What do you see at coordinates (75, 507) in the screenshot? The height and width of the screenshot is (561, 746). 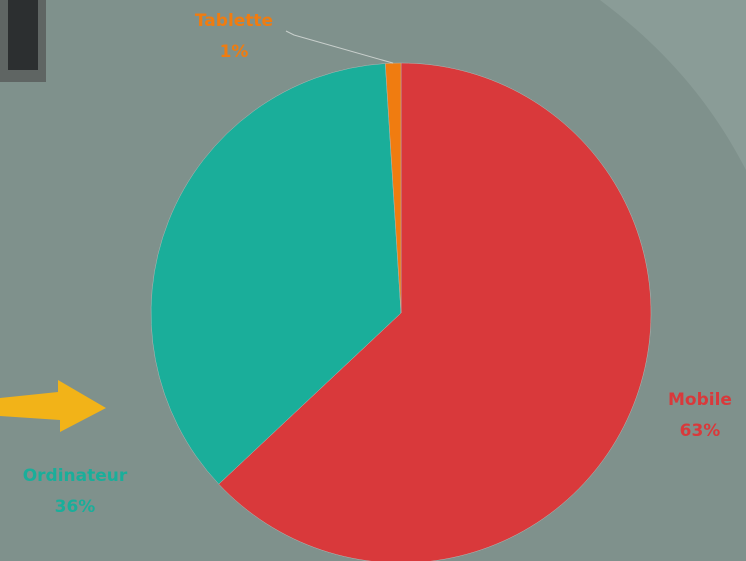 I see `slice-value-label: 36%` at bounding box center [75, 507].